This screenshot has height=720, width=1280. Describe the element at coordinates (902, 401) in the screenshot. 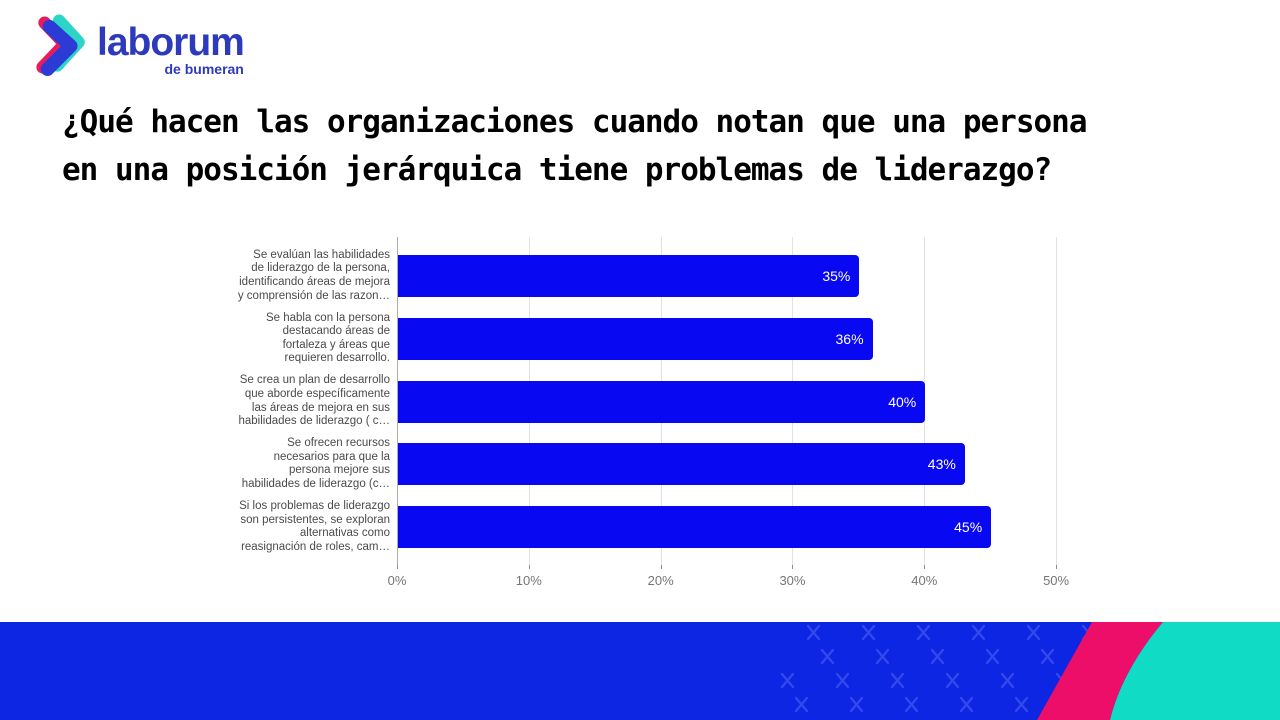

I see `bar-value-label: 40%` at that location.